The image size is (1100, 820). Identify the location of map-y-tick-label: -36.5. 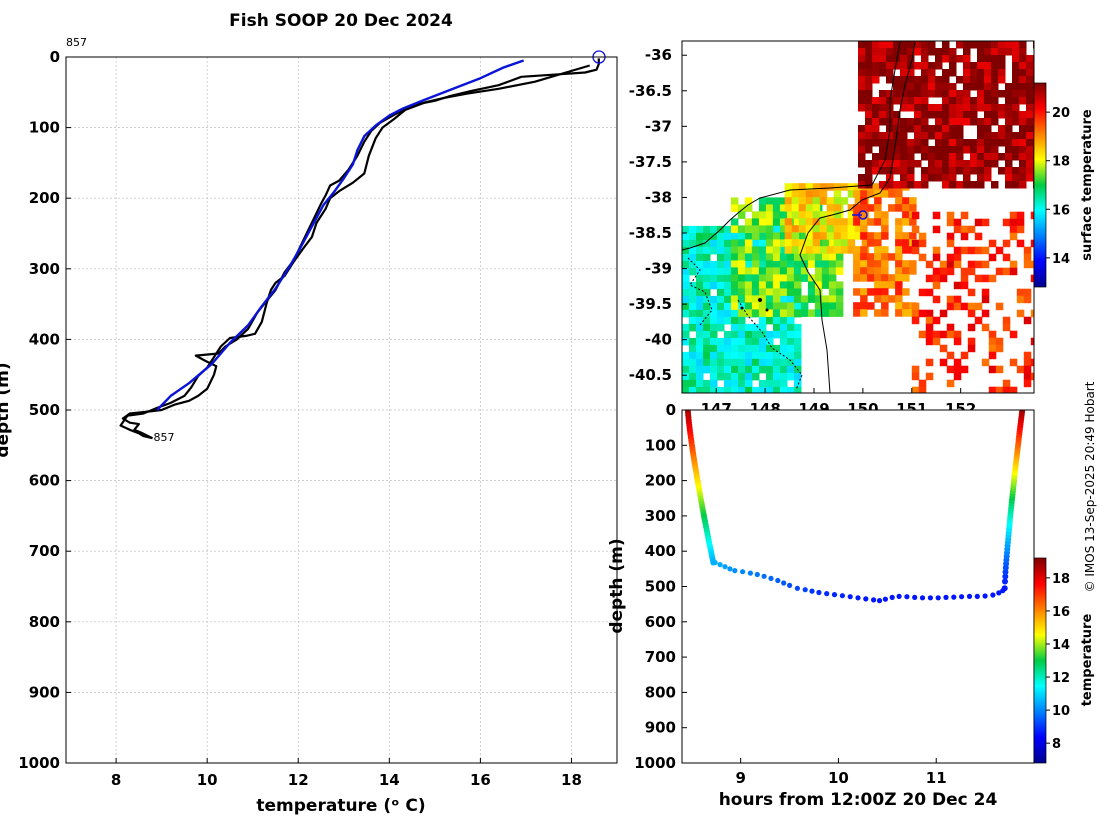
(650, 91).